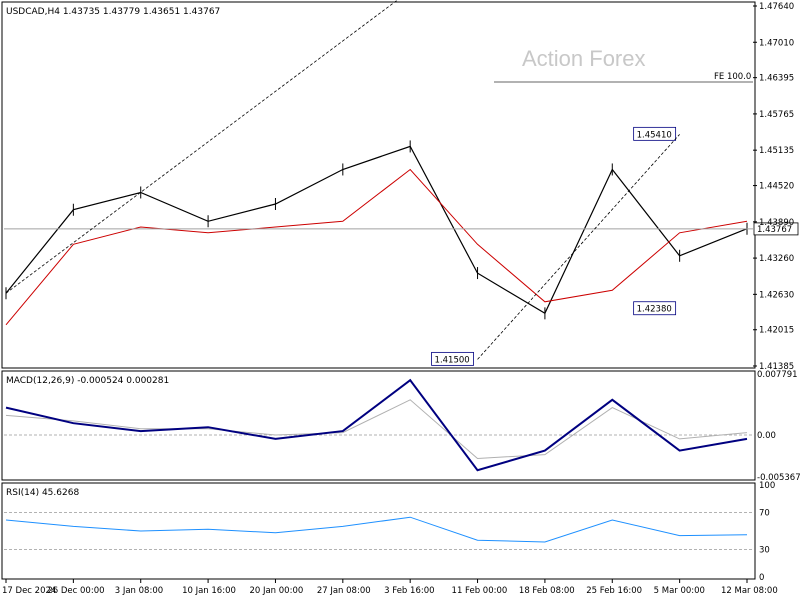 The image size is (800, 600). I want to click on price-tick-label: 1.47640, so click(776, 7).